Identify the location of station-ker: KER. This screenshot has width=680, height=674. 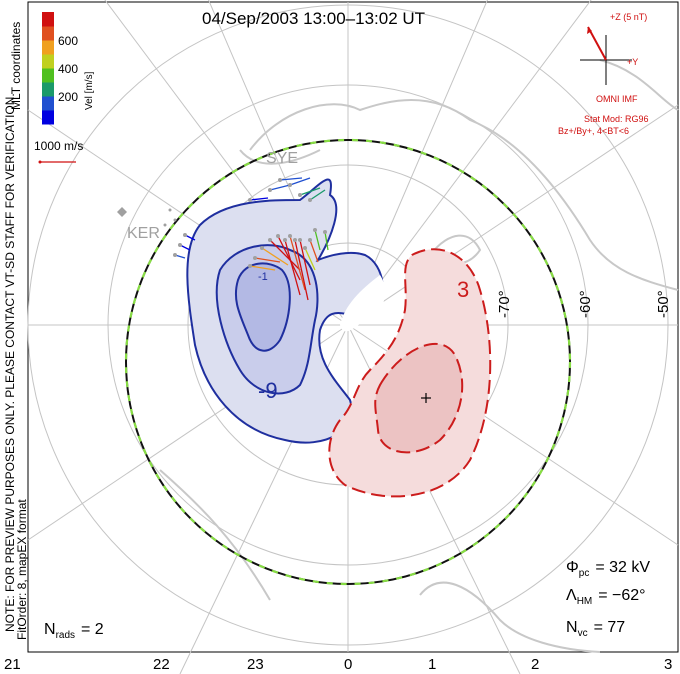
(138, 224).